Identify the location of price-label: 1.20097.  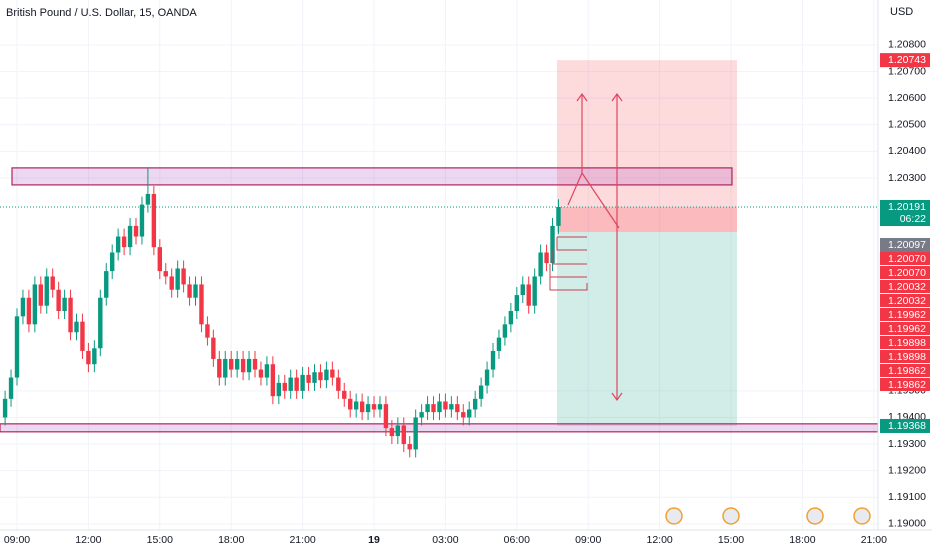
(907, 245).